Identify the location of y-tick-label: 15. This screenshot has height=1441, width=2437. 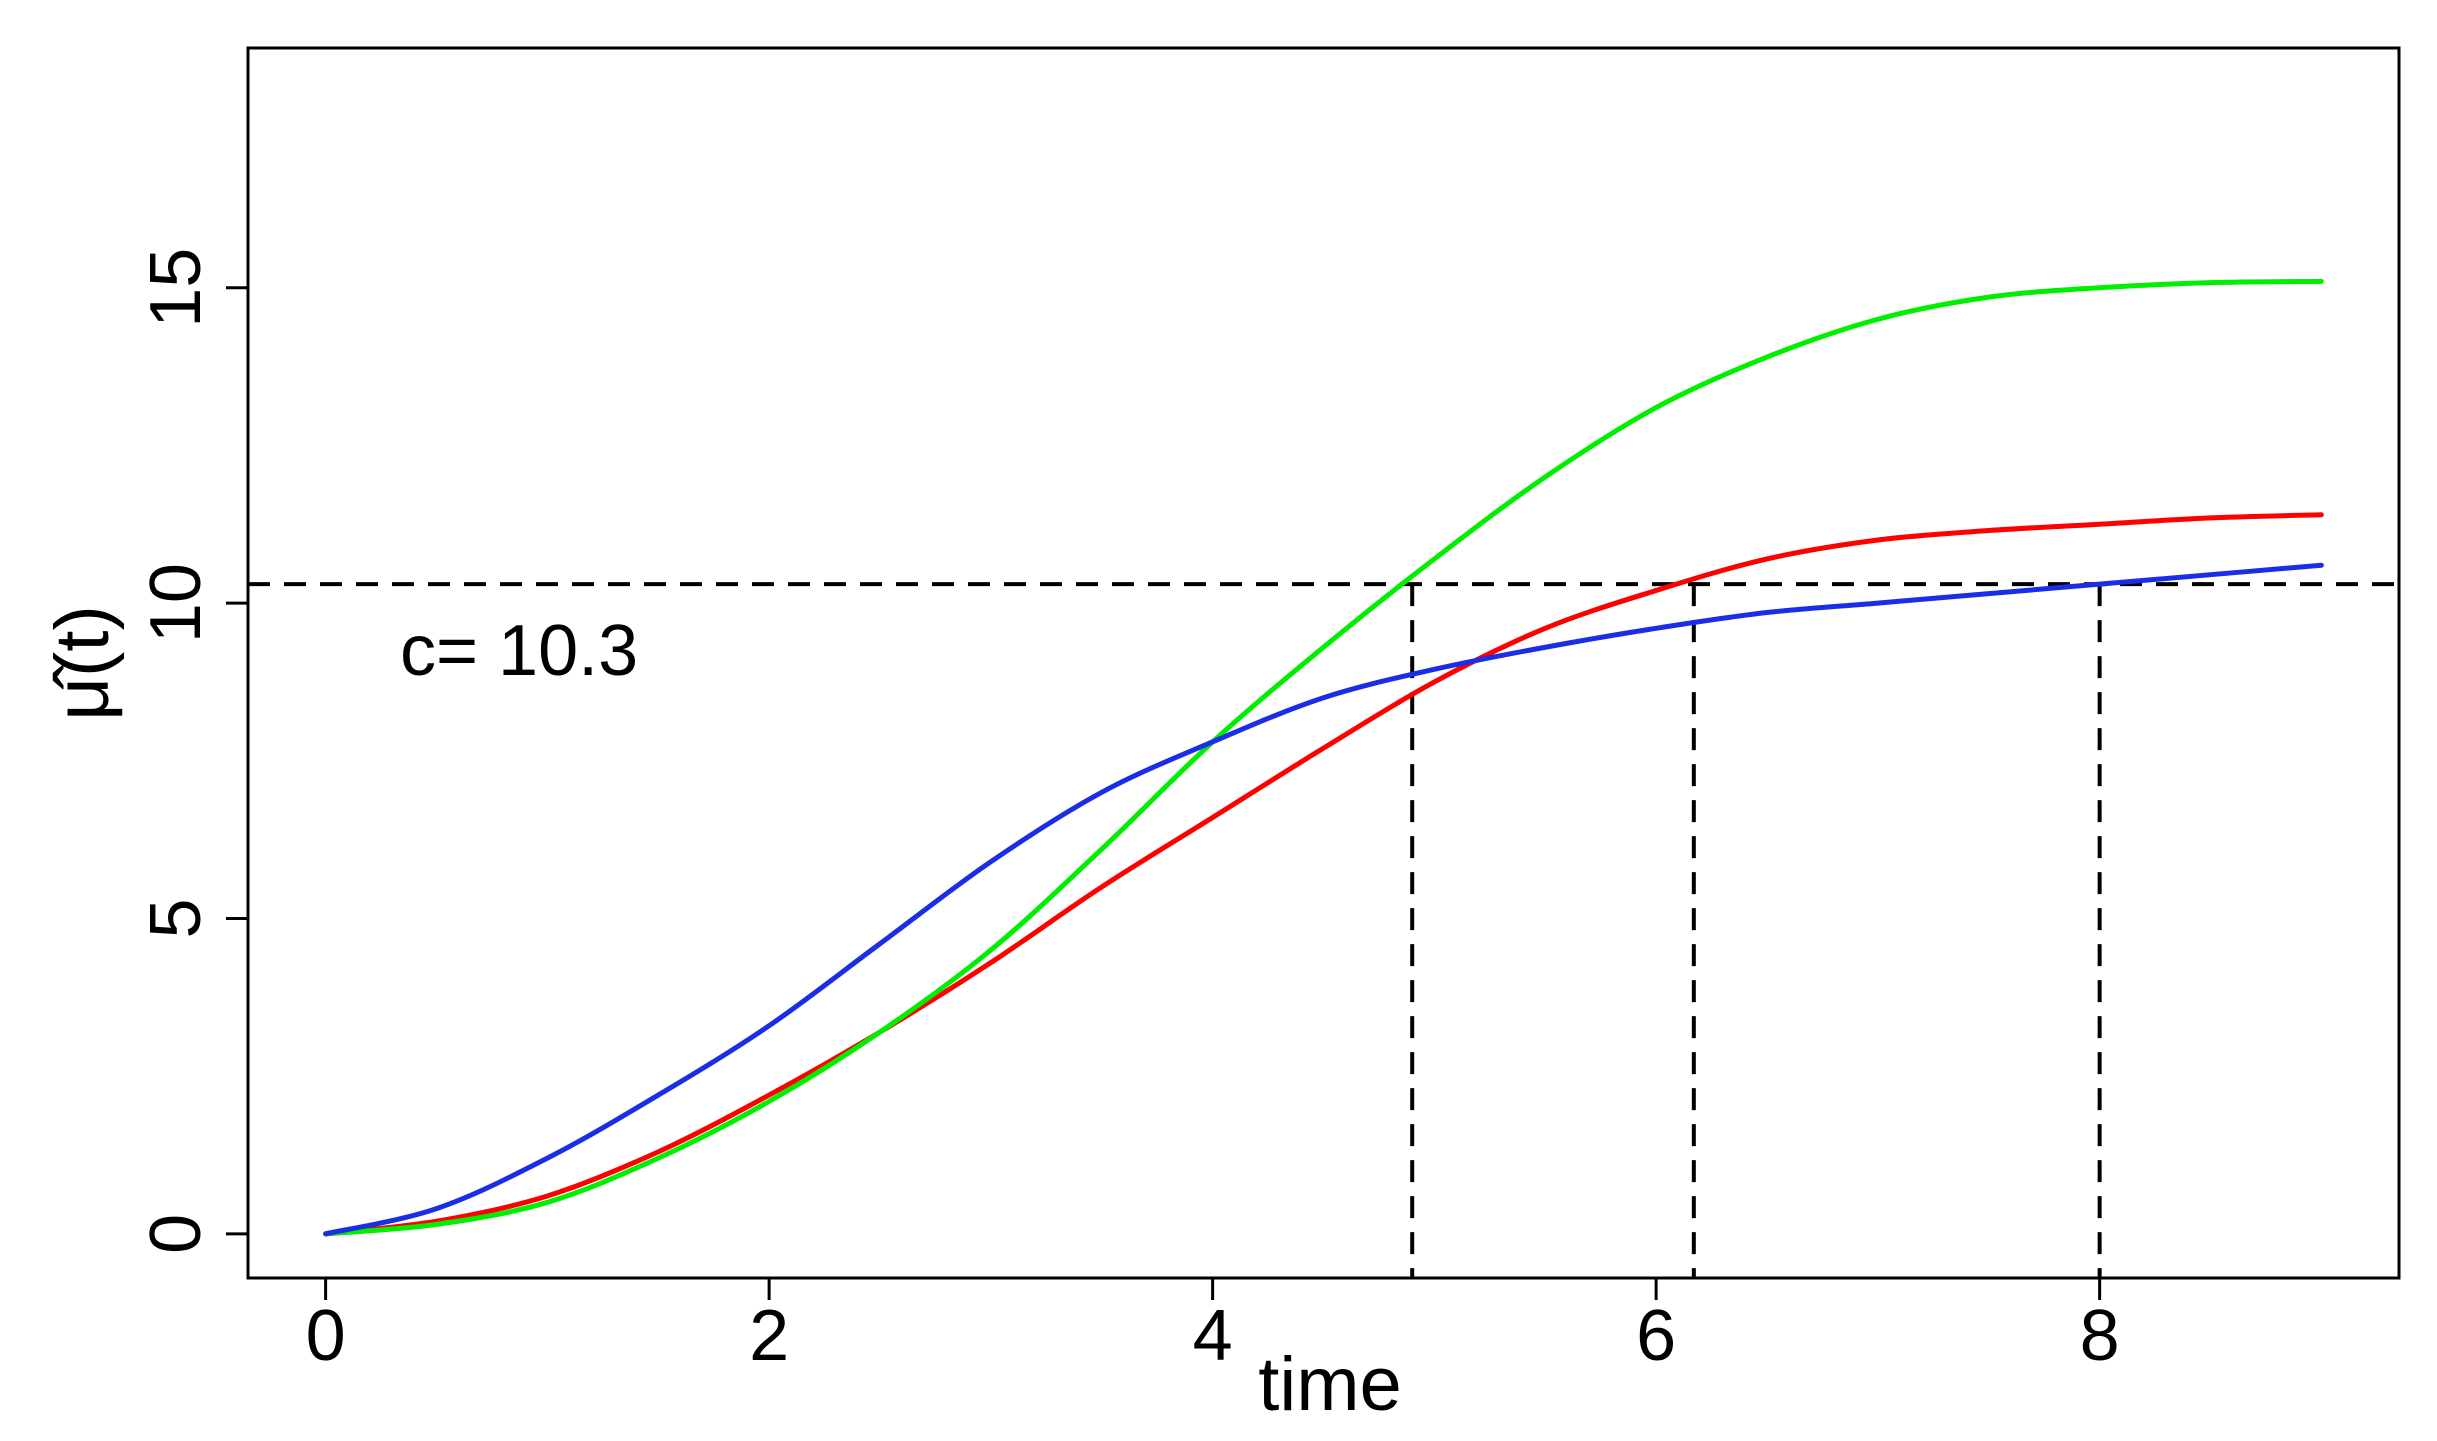
(176, 288).